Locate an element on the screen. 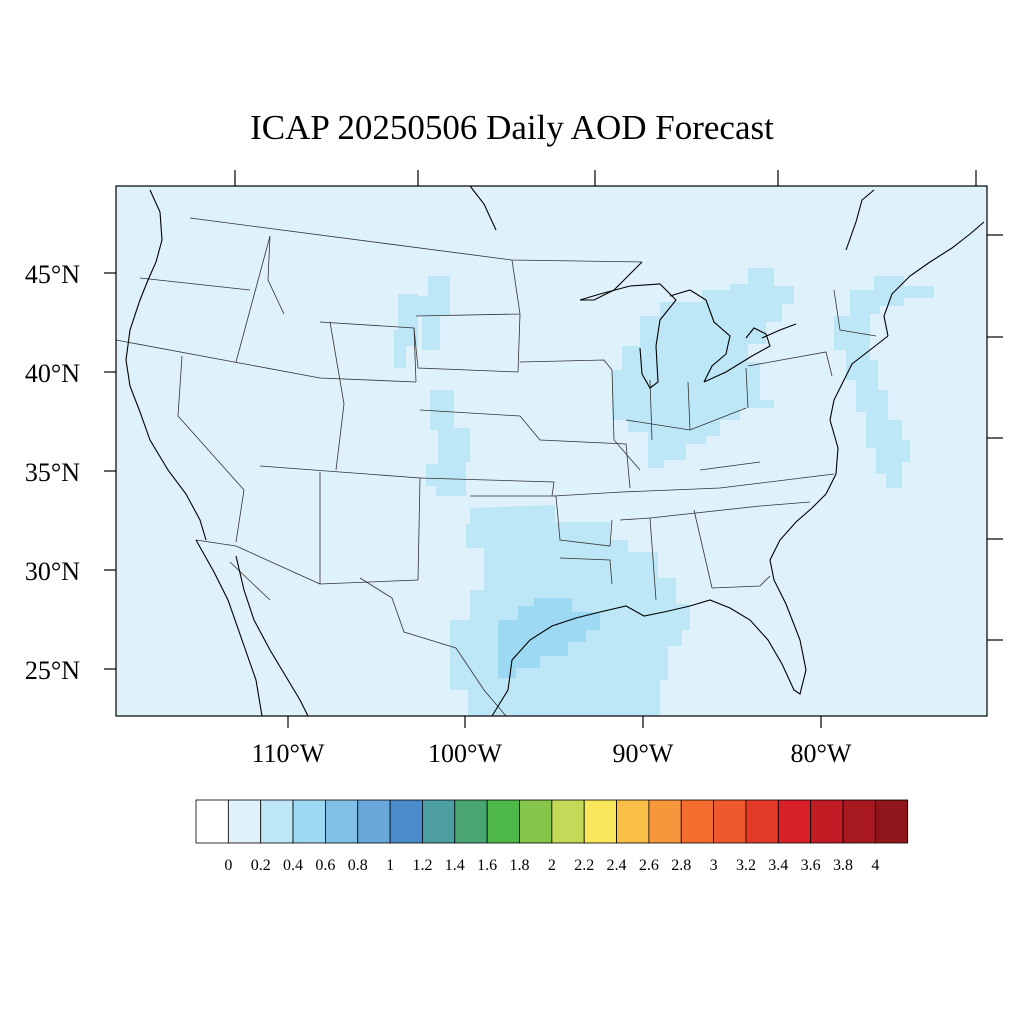  colorbar-tick-label: 0.4 is located at coordinates (293, 865).